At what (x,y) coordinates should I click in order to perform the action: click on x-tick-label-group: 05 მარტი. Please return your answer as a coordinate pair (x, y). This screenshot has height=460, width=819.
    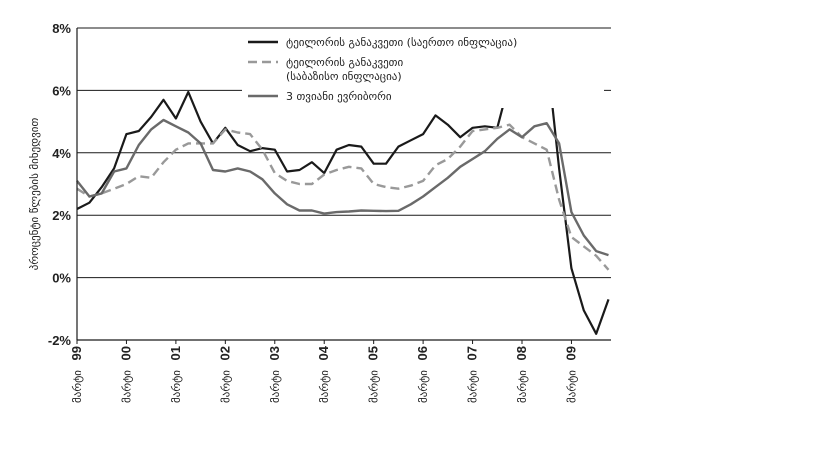
    Looking at the image, I should click on (373, 374).